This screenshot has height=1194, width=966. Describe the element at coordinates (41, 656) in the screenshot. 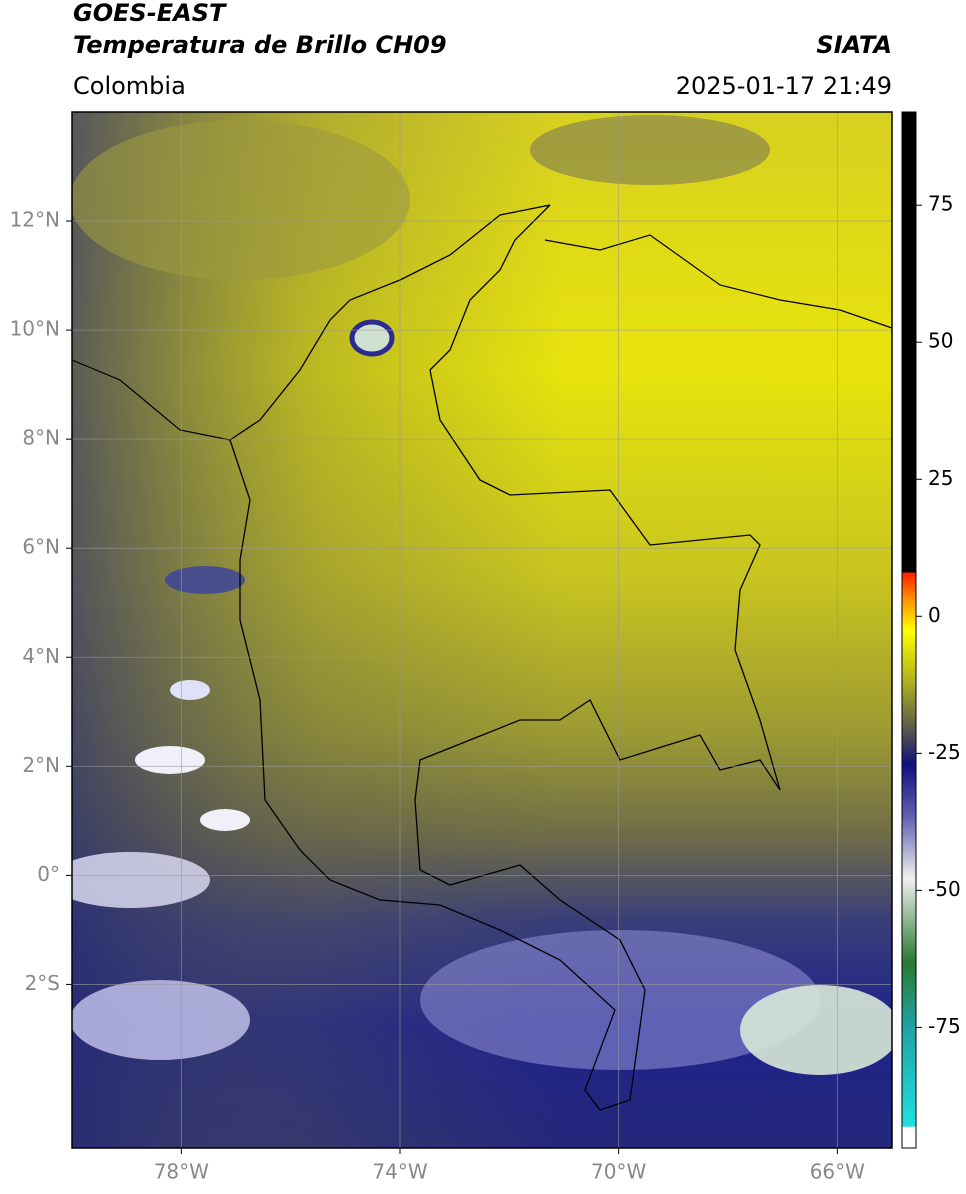

I see `y-tick-label: 4°N` at that location.